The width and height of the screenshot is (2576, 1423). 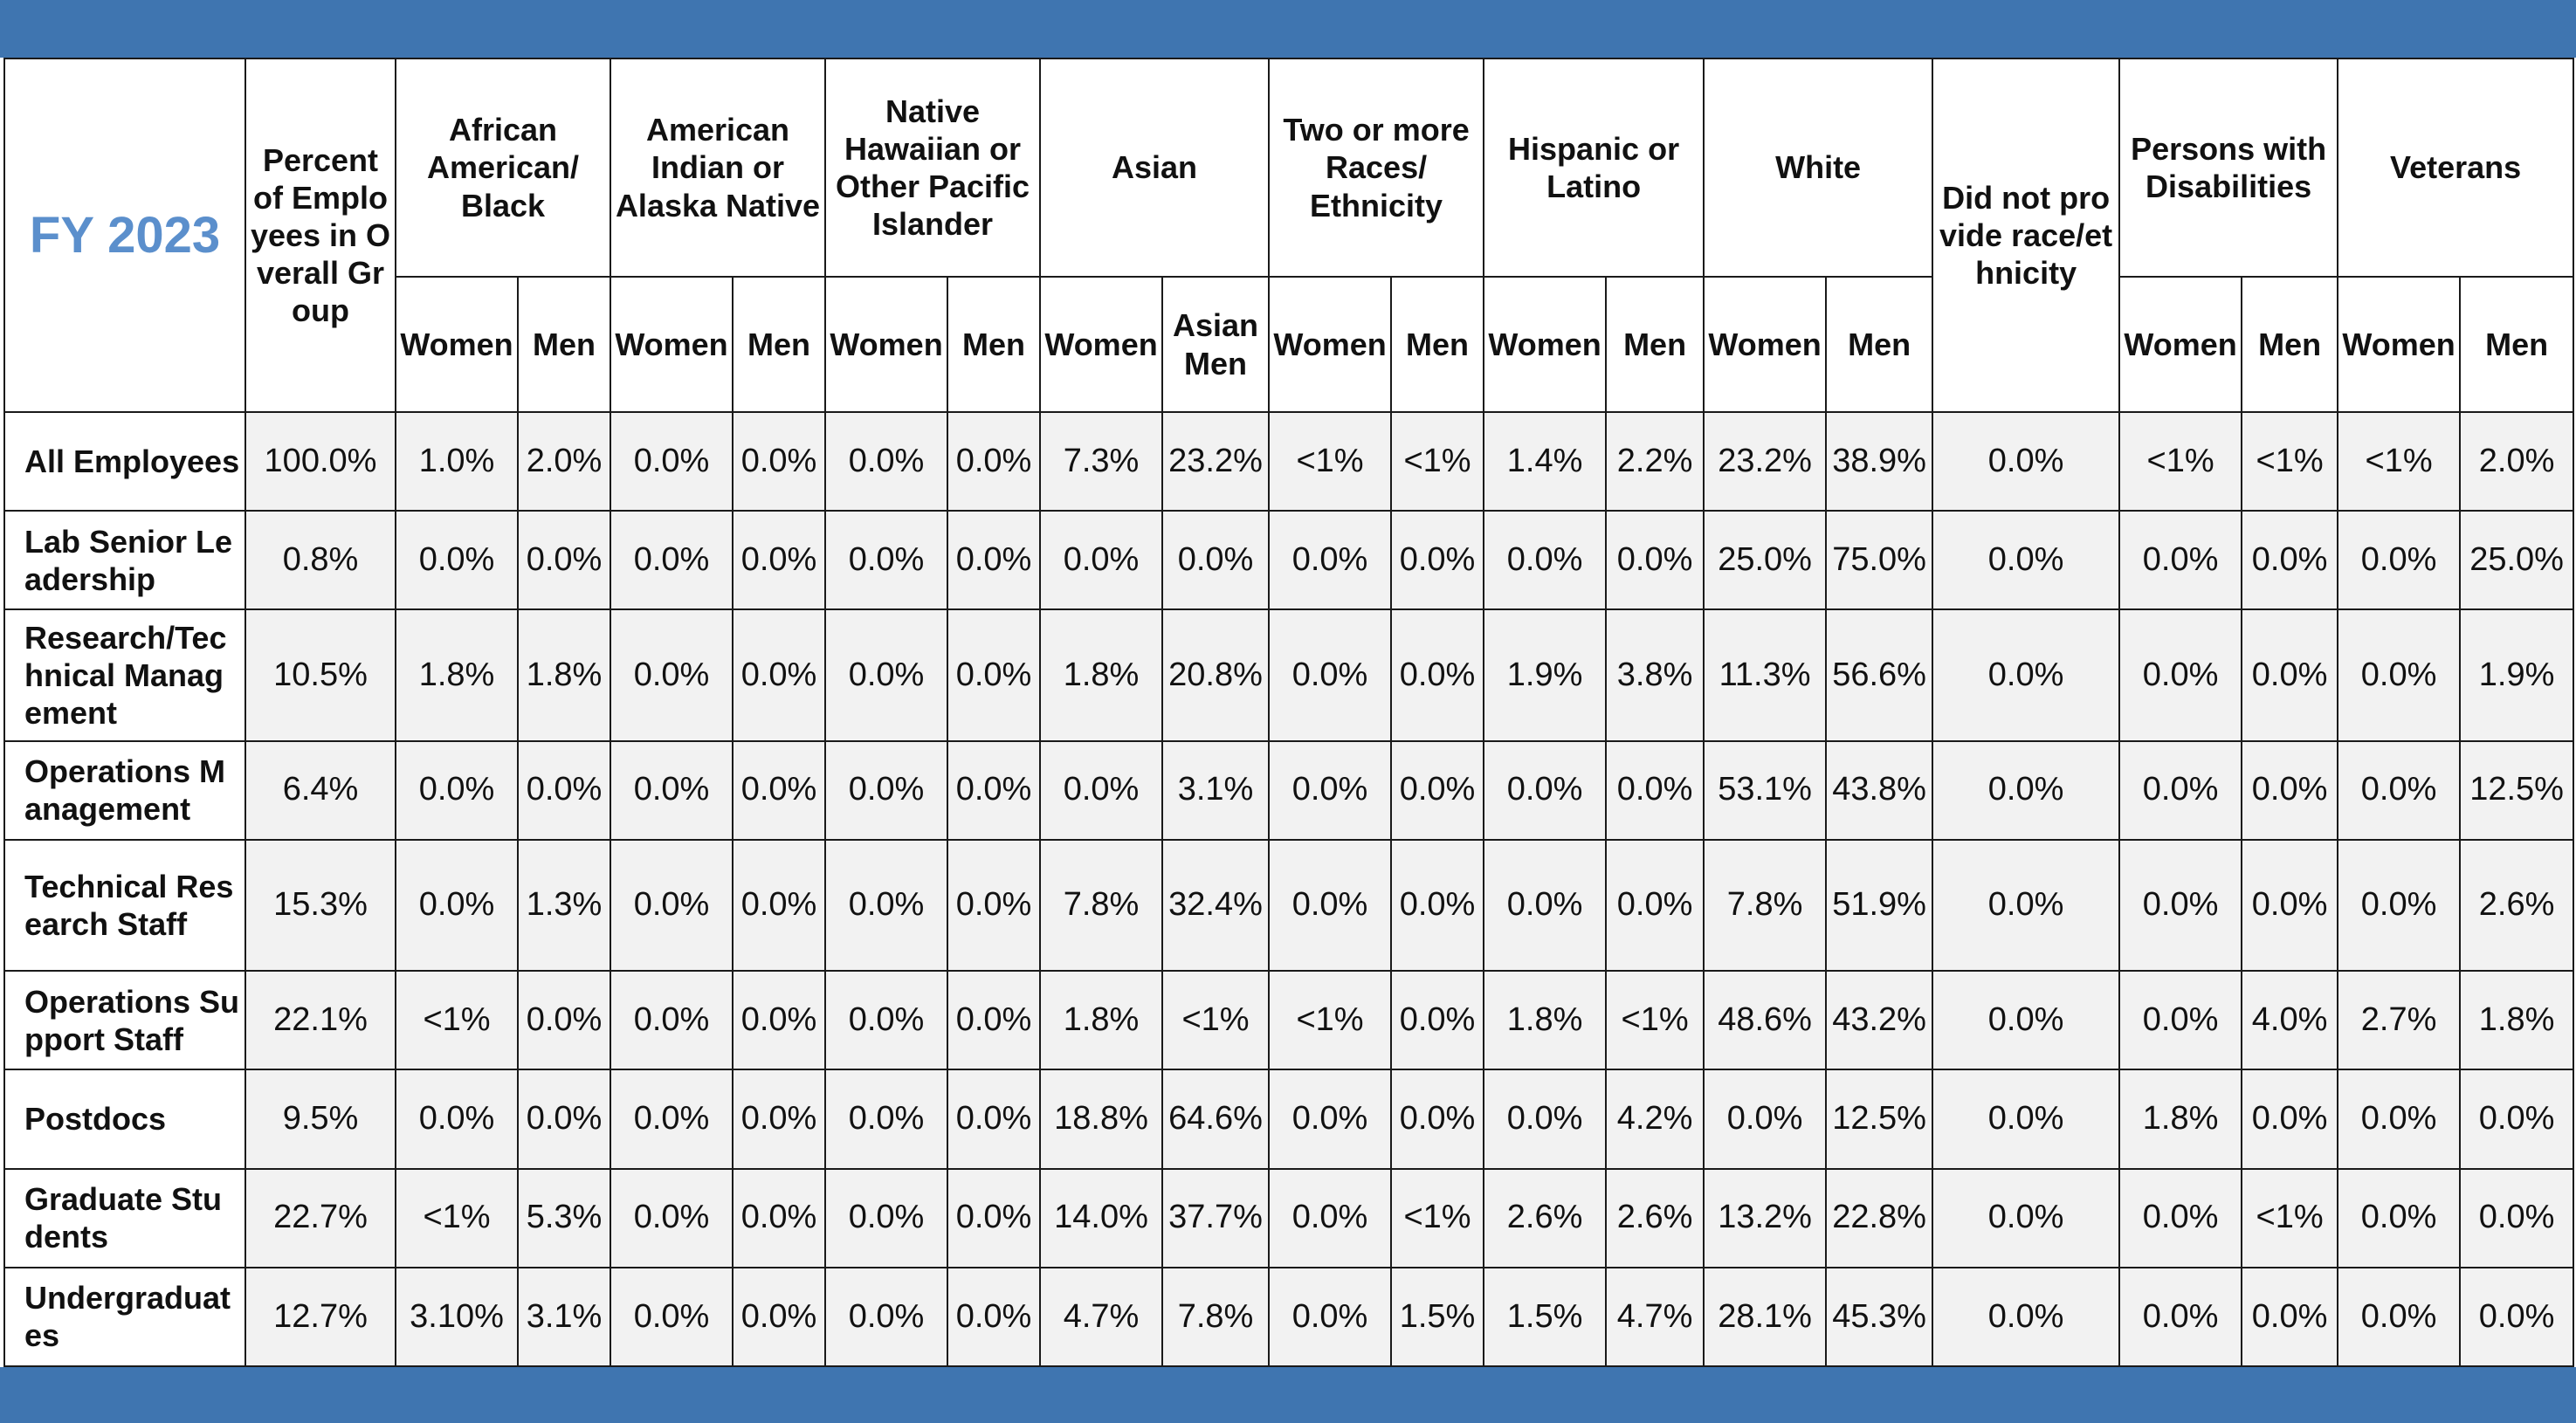 What do you see at coordinates (564, 1217) in the screenshot?
I see `table-cell: 5.3%` at bounding box center [564, 1217].